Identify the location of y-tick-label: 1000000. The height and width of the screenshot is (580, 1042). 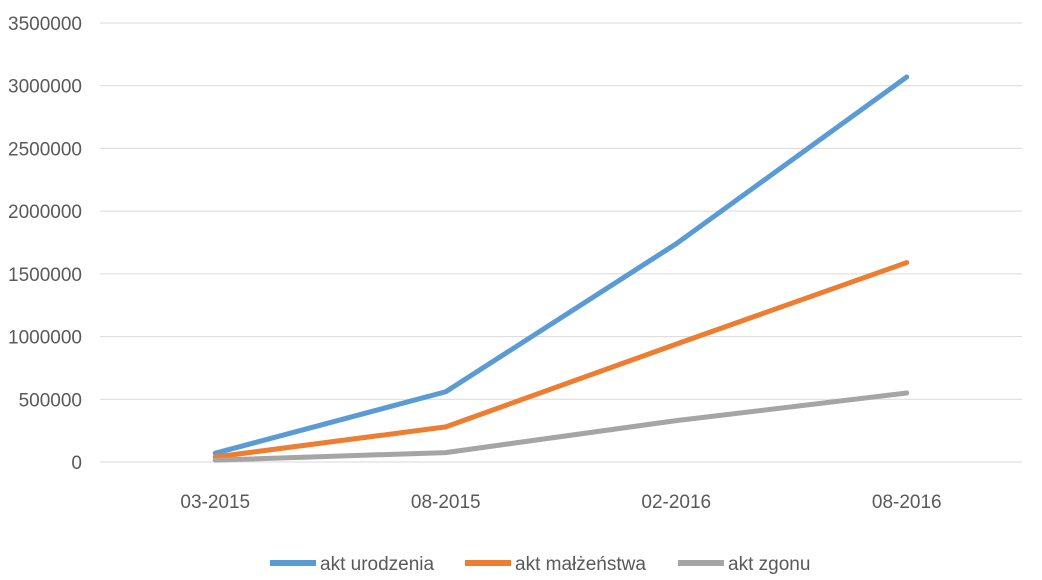
(45, 338).